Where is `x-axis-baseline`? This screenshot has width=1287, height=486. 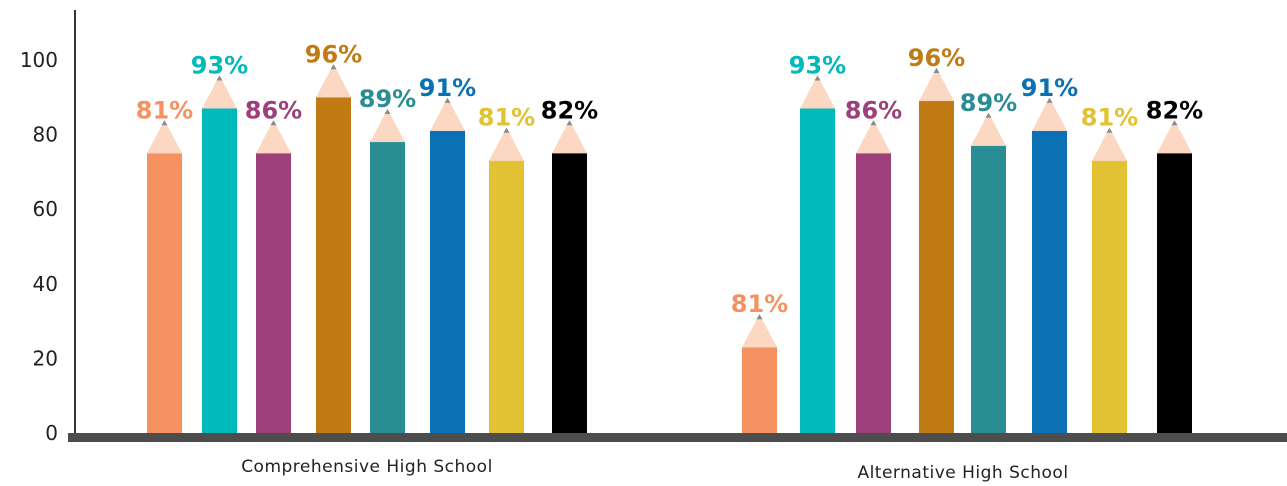 x-axis-baseline is located at coordinates (677, 437).